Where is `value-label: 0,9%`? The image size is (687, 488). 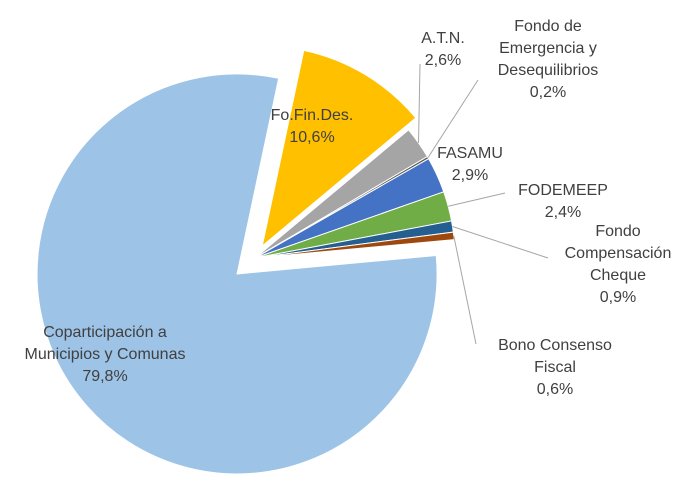 value-label: 0,9% is located at coordinates (618, 297).